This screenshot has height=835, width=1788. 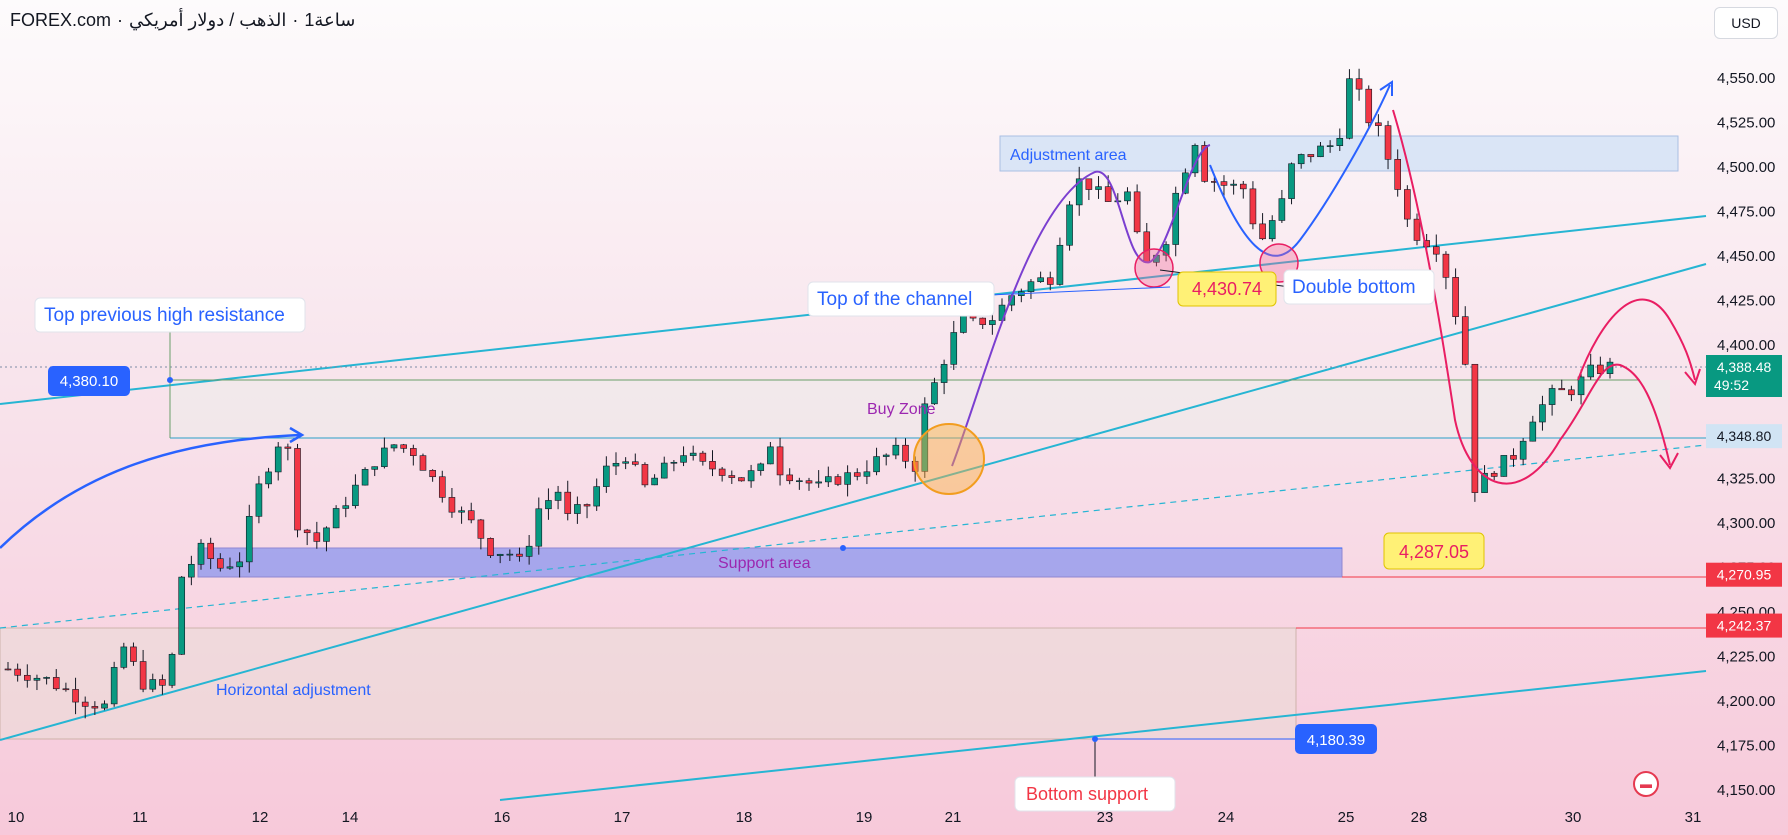 I want to click on time-tick-label: 19, so click(x=864, y=817).